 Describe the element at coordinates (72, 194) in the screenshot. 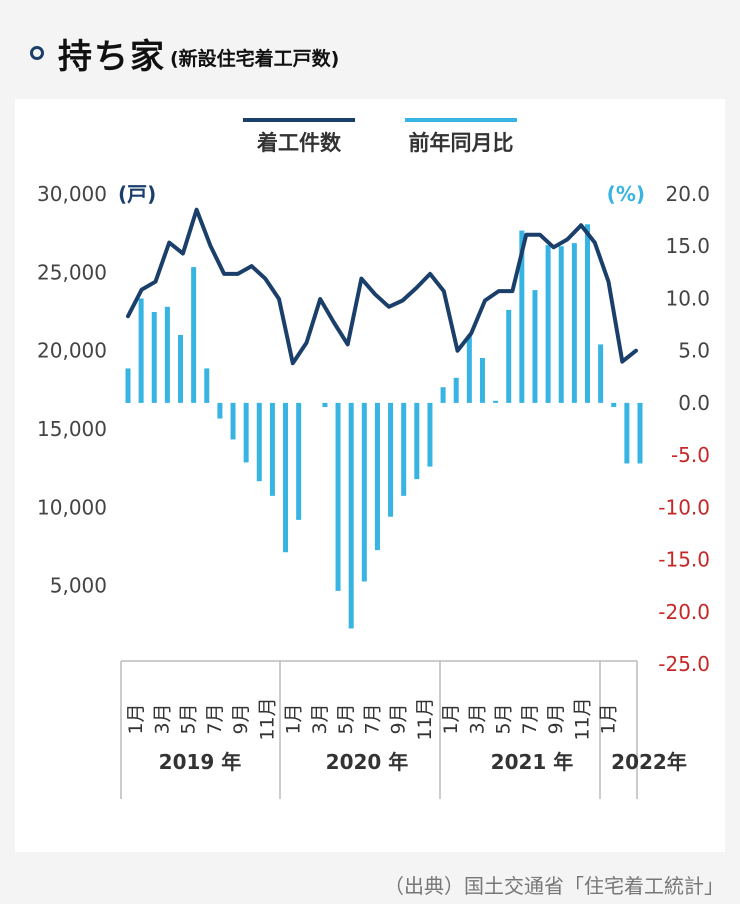

I see `left-tick-label: 30,000` at that location.